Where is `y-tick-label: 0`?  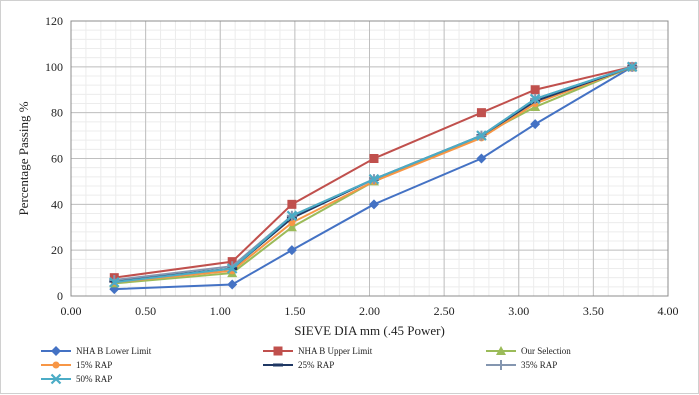
y-tick-label: 0 is located at coordinates (60, 296).